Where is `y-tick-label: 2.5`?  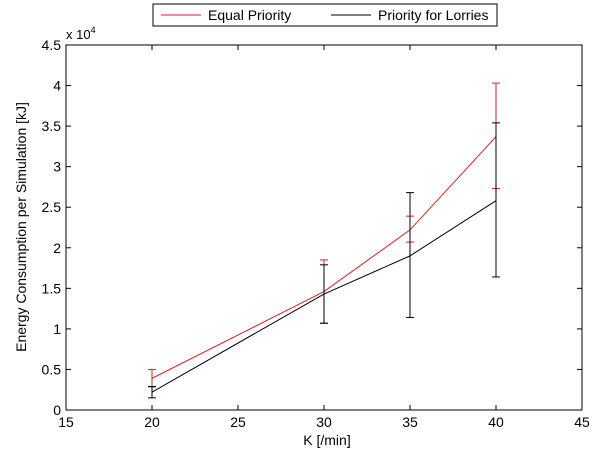
y-tick-label: 2.5 is located at coordinates (52, 207).